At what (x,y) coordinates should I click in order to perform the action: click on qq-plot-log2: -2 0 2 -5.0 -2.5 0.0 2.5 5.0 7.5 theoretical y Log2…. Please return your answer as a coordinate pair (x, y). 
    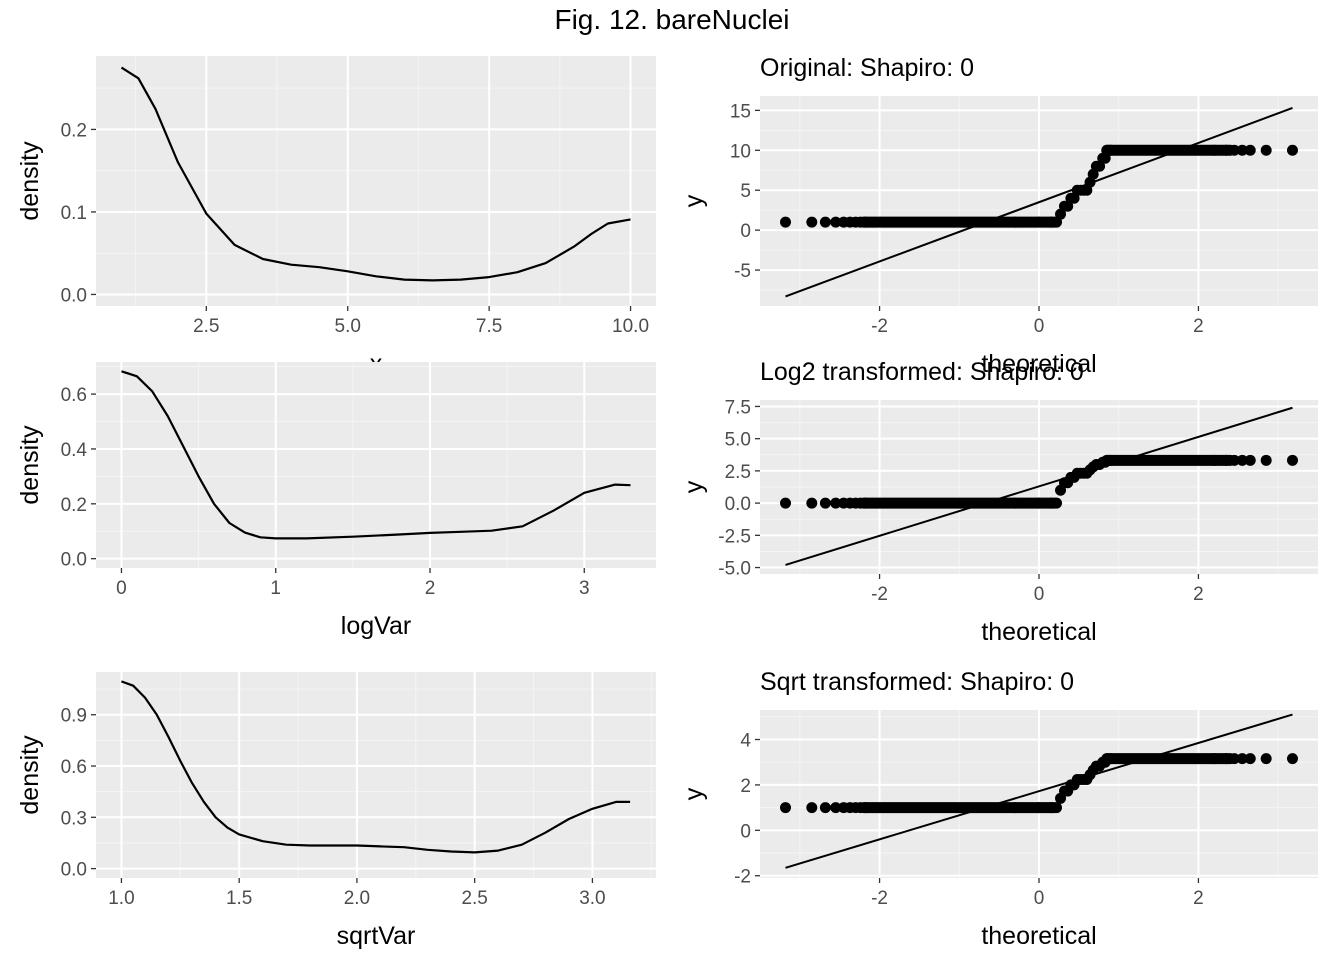
    Looking at the image, I should click on (999, 502).